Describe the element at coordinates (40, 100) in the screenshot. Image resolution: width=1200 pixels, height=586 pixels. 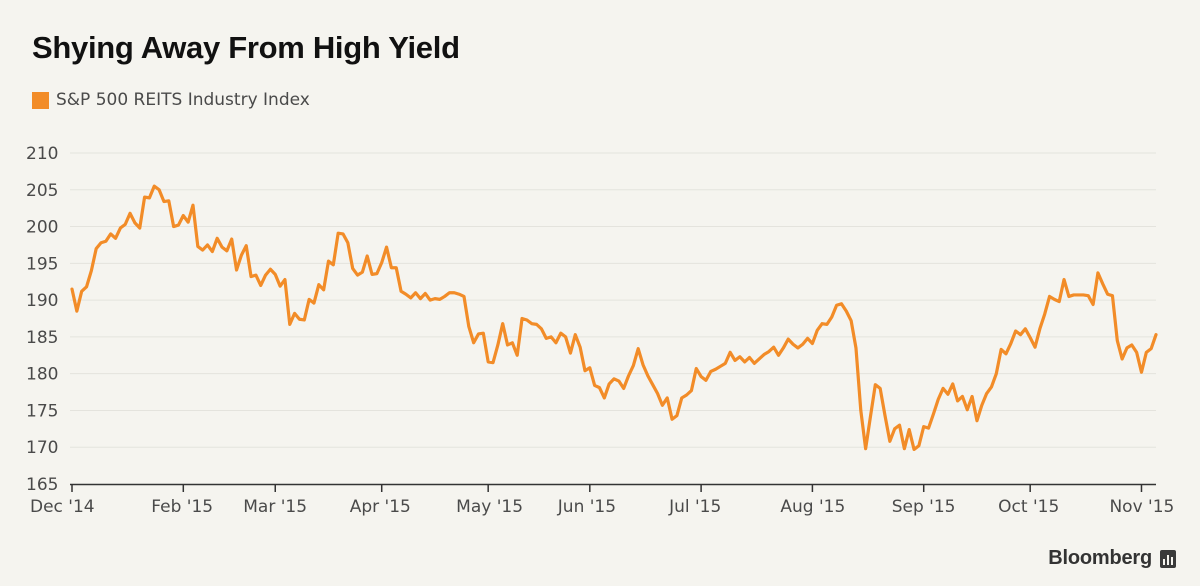
I see `legend-swatch` at that location.